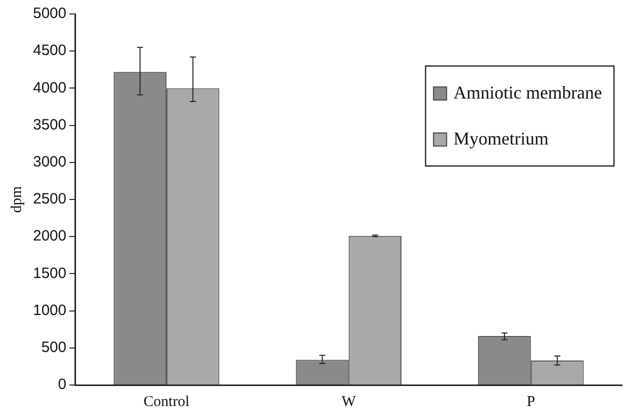 The width and height of the screenshot is (636, 414). Describe the element at coordinates (528, 92) in the screenshot. I see `legend-label: Amniotic membrane` at that location.